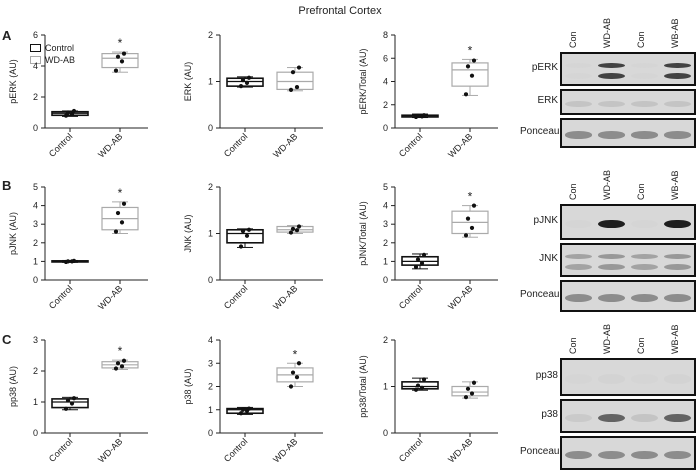 Image resolution: width=700 pixels, height=470 pixels. I want to click on band-label: pERK, so click(544, 67).